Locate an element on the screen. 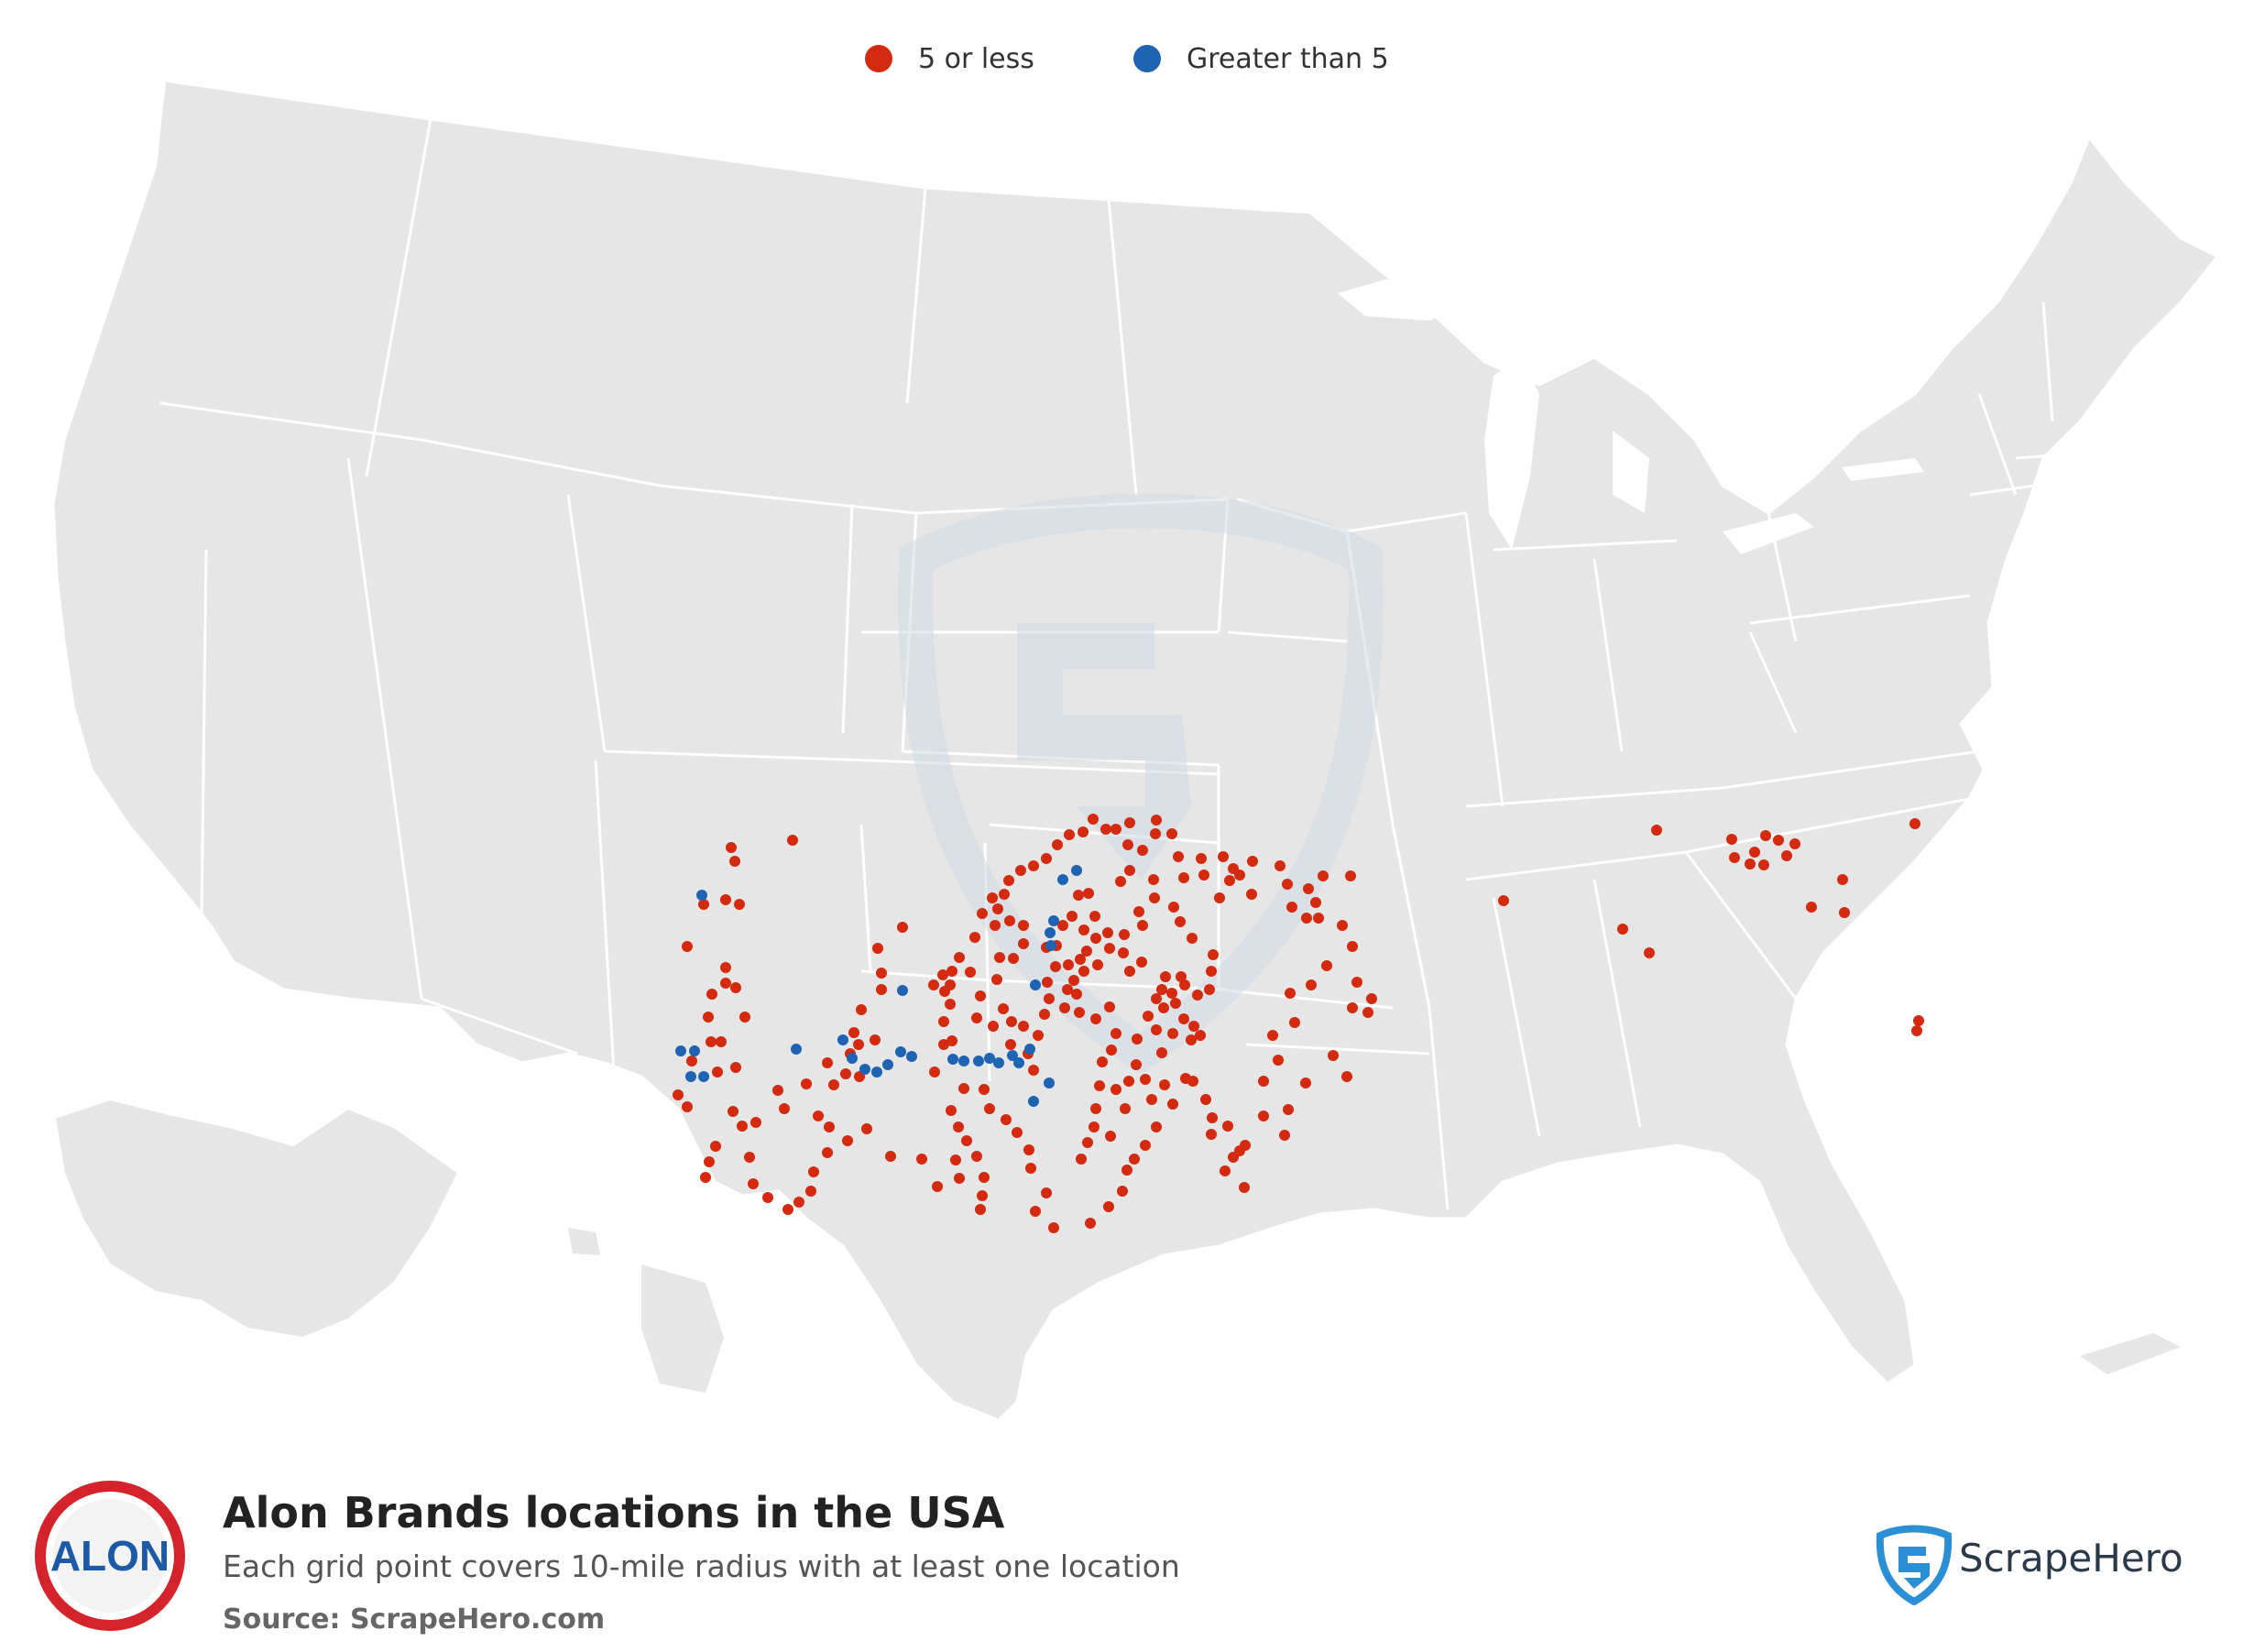  scrapehero-wordmark: ScrapeHero is located at coordinates (2071, 1558).